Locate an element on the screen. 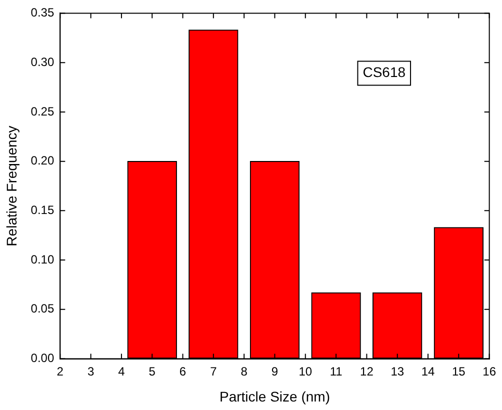 Image resolution: width=502 pixels, height=410 pixels. x-tick-label: 15 is located at coordinates (459, 371).